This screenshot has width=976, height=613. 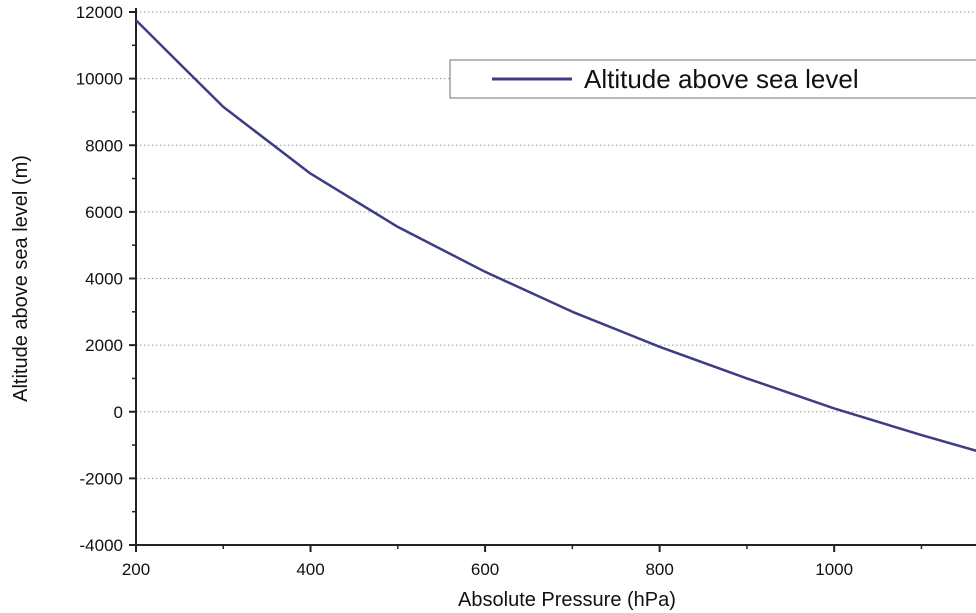 What do you see at coordinates (101, 478) in the screenshot?
I see `y-tick-label: -2000` at bounding box center [101, 478].